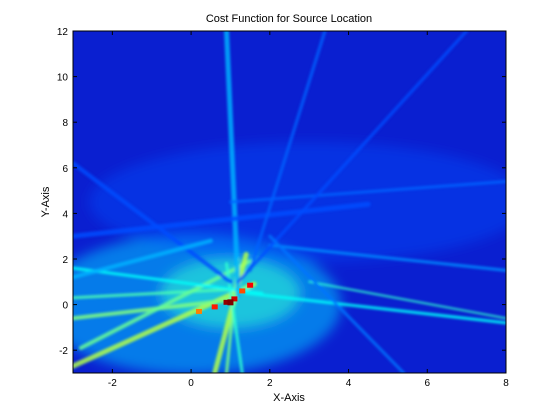 The height and width of the screenshot is (419, 560). I want to click on y-tick-label: 2, so click(65, 260).